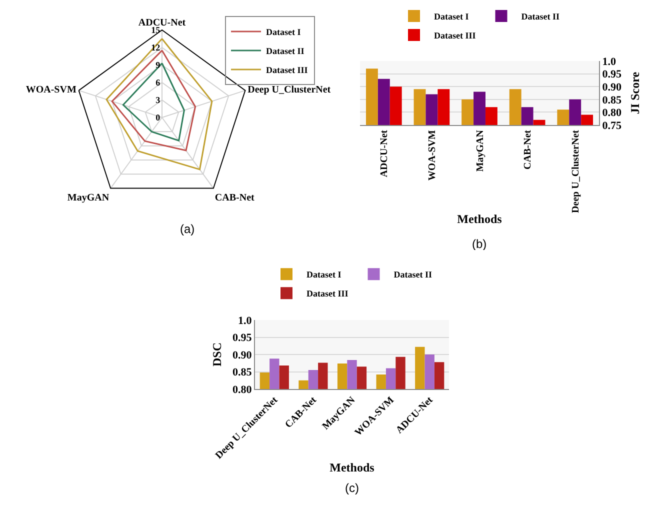 The height and width of the screenshot is (509, 669). What do you see at coordinates (528, 149) in the screenshot?
I see `x-tick-label: CAB-Net` at bounding box center [528, 149].